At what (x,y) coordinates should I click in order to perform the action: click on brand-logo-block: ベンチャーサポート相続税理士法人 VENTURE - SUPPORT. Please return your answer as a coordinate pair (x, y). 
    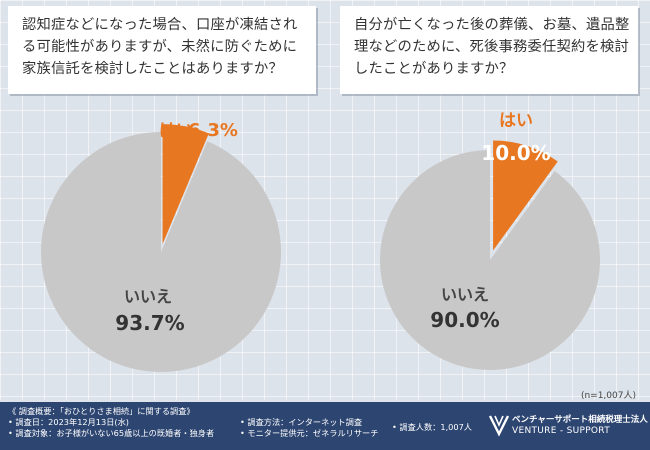
    Looking at the image, I should click on (568, 427).